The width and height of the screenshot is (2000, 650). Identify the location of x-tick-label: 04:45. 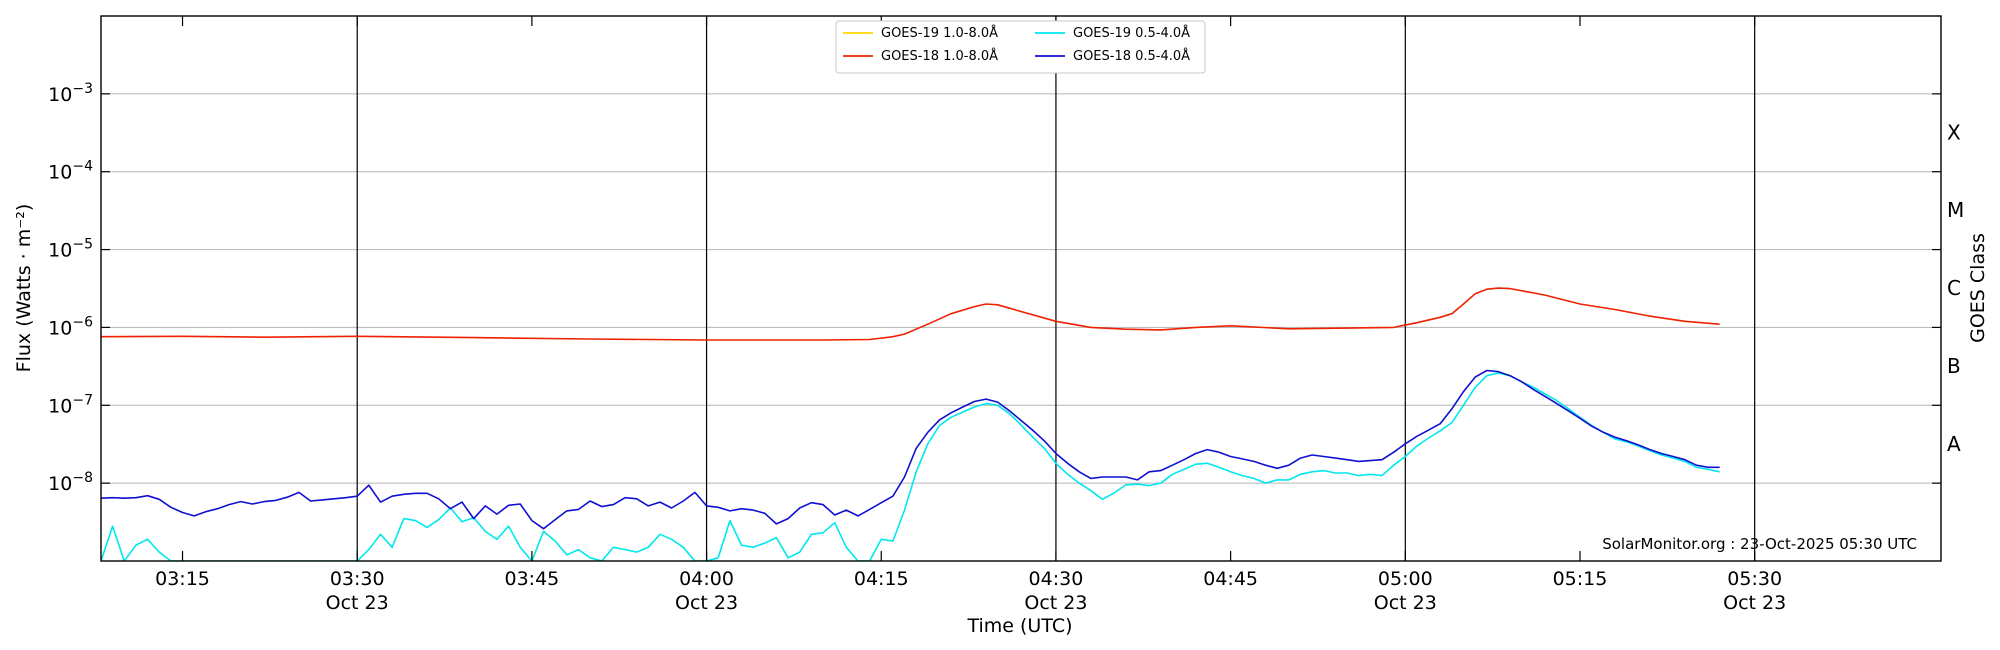
(1230, 579).